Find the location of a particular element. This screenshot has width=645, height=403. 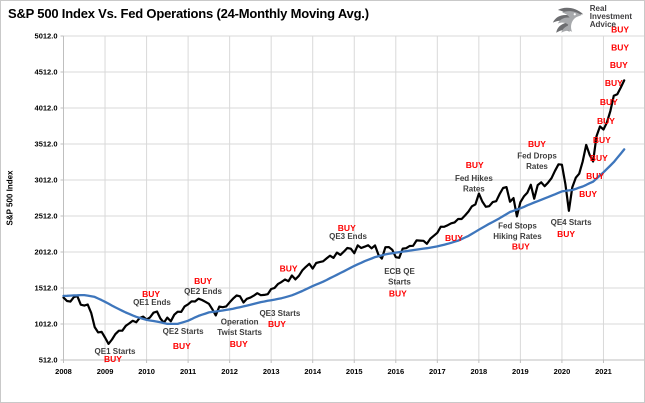

x-tick-label: 2018 is located at coordinates (479, 371).